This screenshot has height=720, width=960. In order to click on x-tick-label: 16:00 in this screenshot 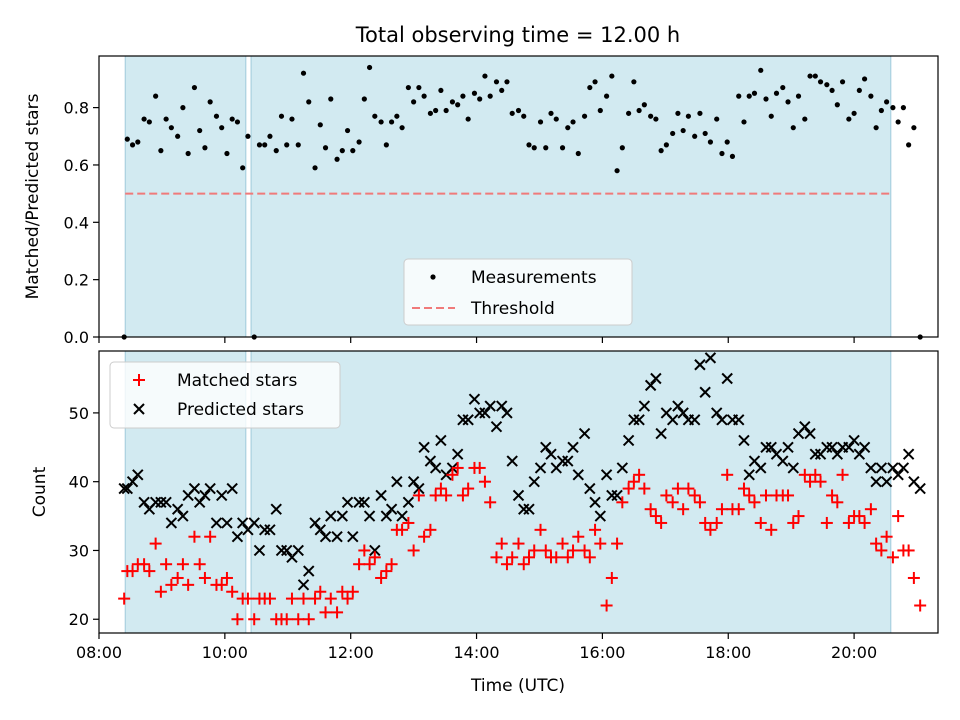, I will do `click(602, 652)`.